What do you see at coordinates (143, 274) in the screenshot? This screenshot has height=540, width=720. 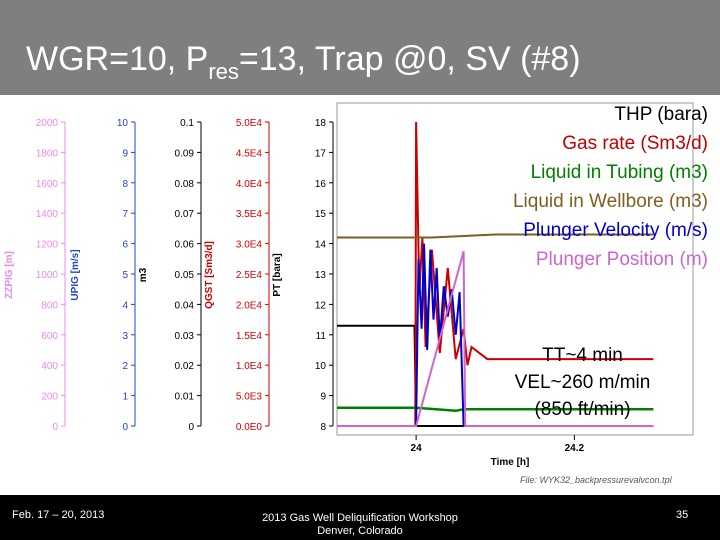 I see `axis-title: m3` at bounding box center [143, 274].